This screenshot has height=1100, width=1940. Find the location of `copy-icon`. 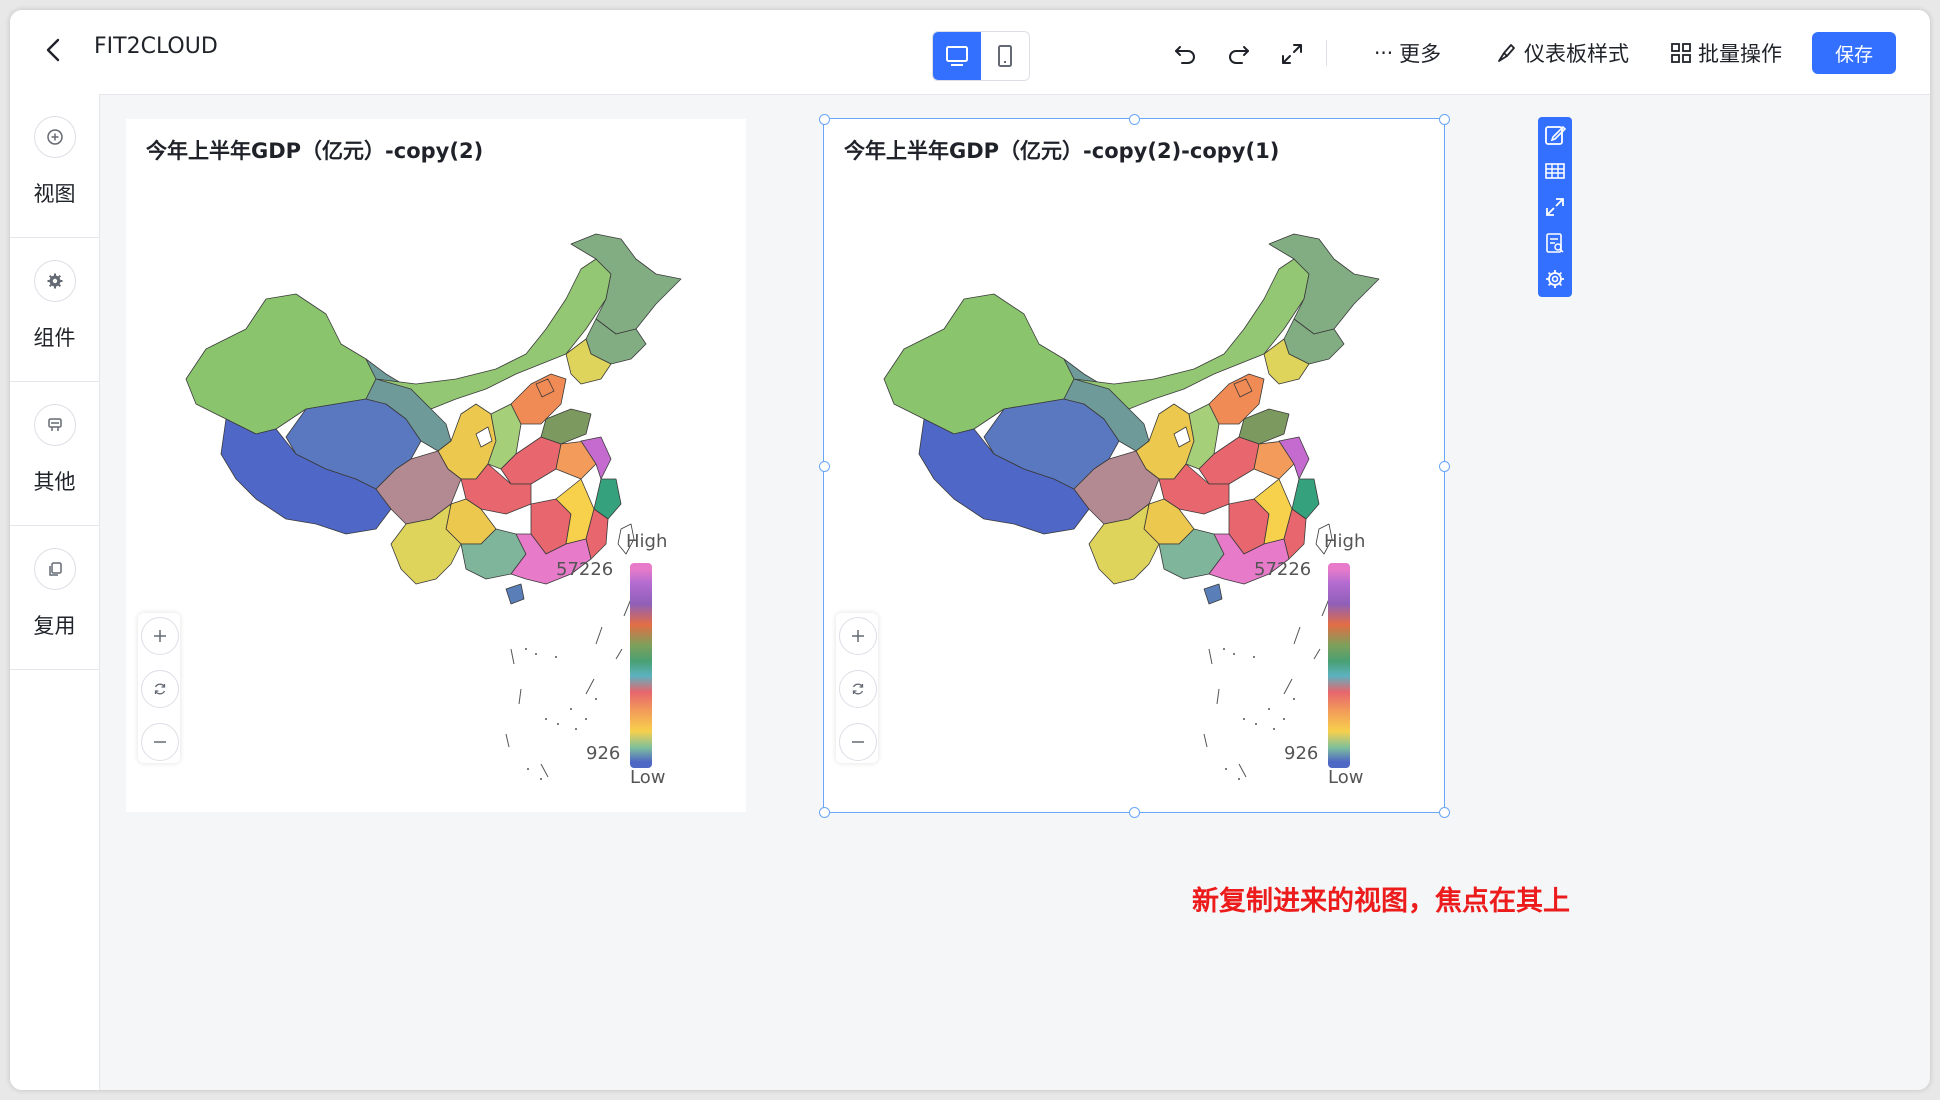

copy-icon is located at coordinates (55, 569).